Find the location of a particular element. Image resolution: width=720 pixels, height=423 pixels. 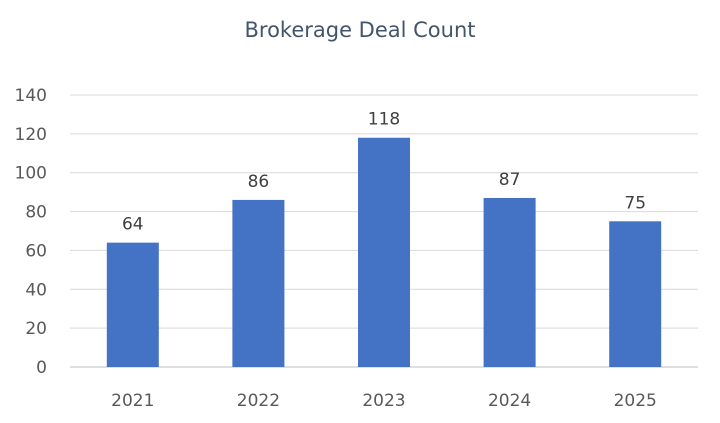

x-tick-label-2021: 2021 is located at coordinates (132, 401).